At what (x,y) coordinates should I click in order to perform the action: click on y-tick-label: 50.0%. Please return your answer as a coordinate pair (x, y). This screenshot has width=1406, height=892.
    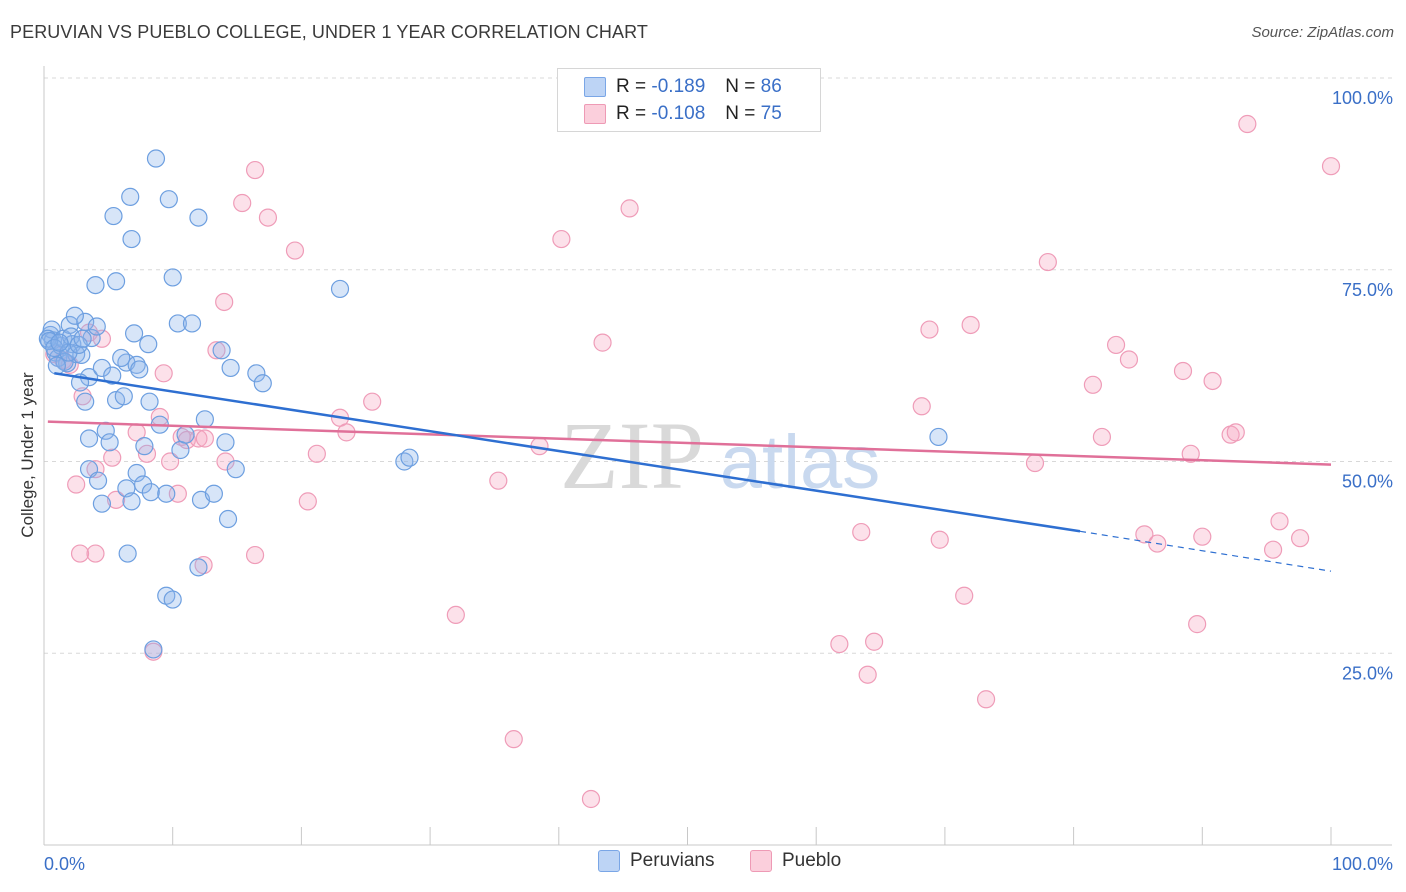
    Looking at the image, I should click on (1367, 482).